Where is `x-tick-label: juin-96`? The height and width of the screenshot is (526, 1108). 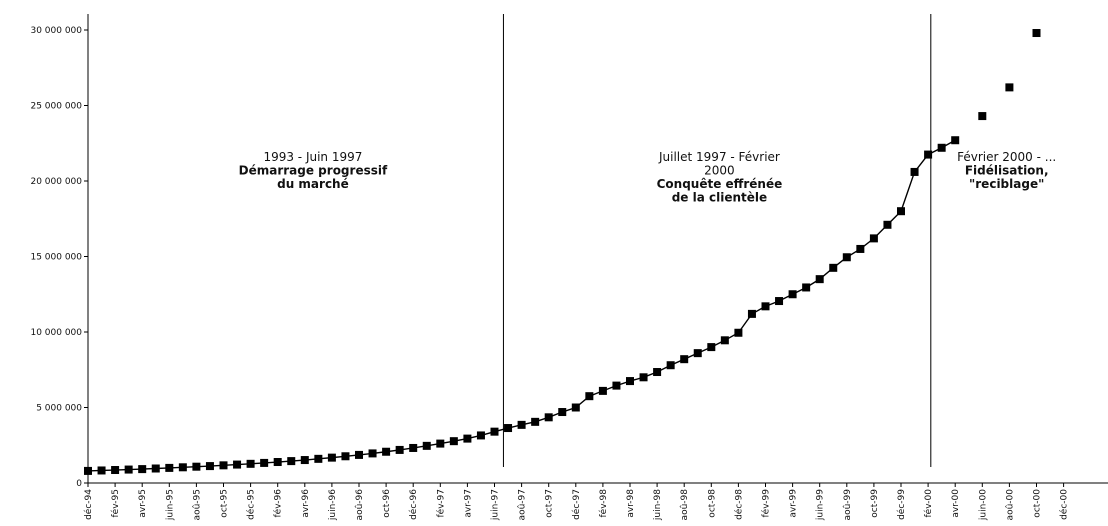
x-tick-label: juin-96 is located at coordinates (333, 505).